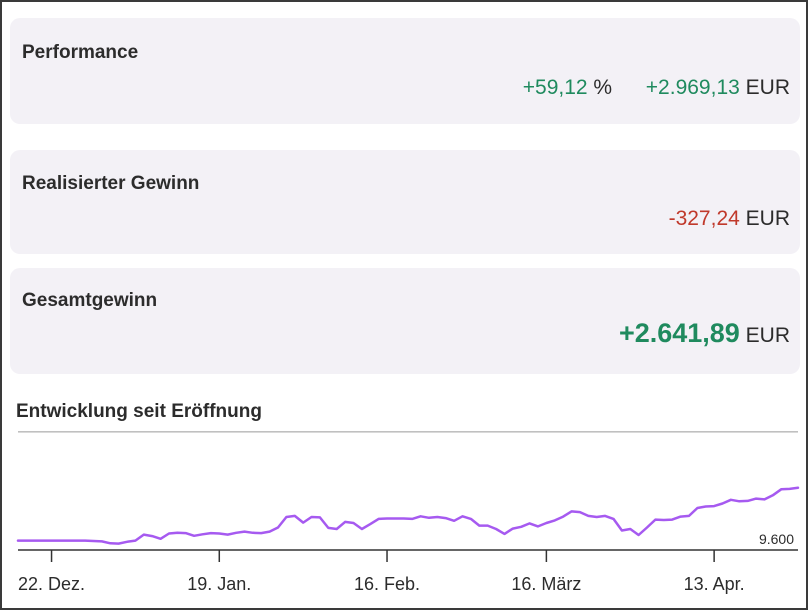  What do you see at coordinates (90, 300) in the screenshot?
I see `total-gain-title: Gesamtgewinn` at bounding box center [90, 300].